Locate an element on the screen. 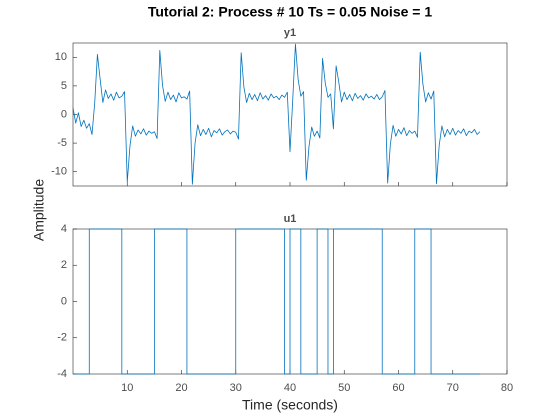  subplot-title: u1 is located at coordinates (290, 219).